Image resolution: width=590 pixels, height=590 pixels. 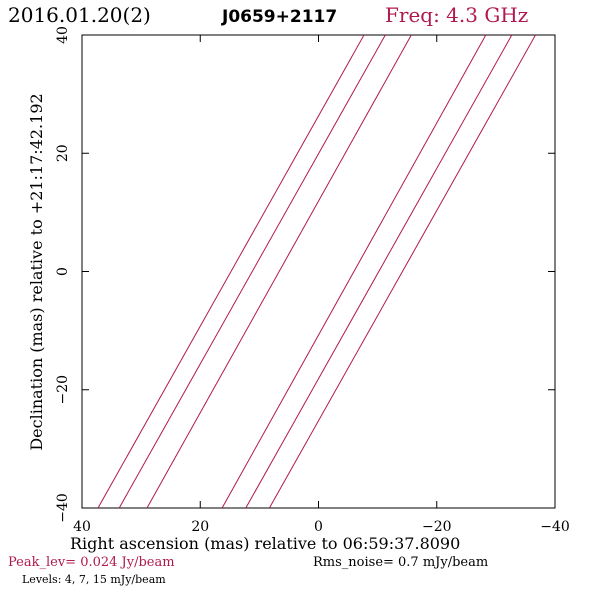 What do you see at coordinates (63, 153) in the screenshot?
I see `y-tick-label: 20` at bounding box center [63, 153].